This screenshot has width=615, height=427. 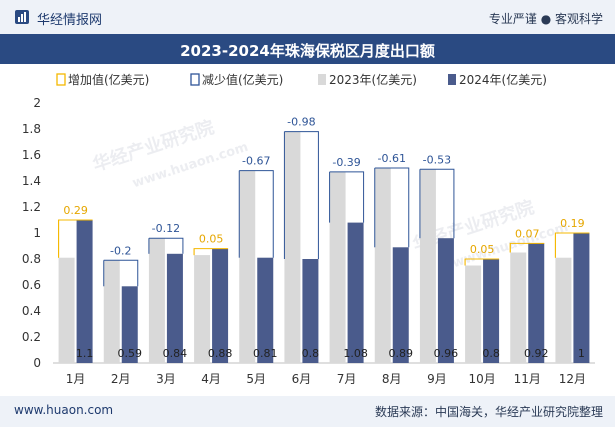 I want to click on footer-source: 数据来源：中国海关，华经产业研究院整理, so click(x=488, y=412).